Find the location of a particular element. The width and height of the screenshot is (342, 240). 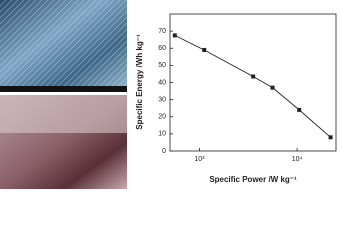

x-tick-label: 10³ is located at coordinates (199, 159).